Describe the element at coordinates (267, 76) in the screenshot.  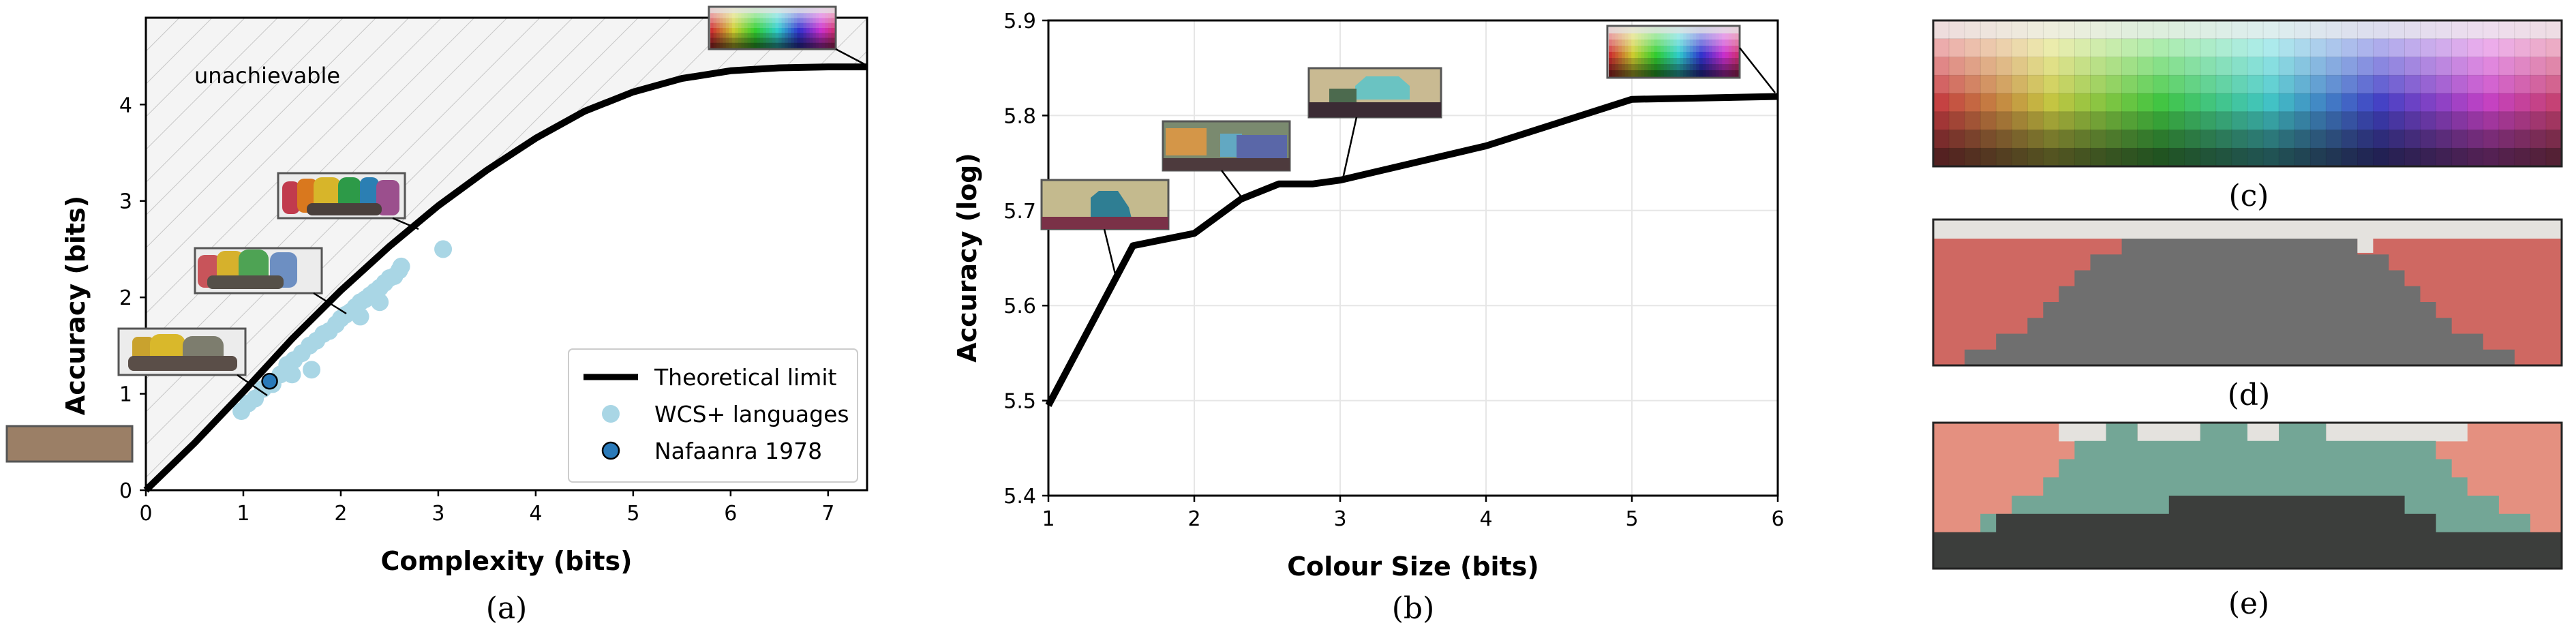
I see `unachievable-label: unachievable` at that location.